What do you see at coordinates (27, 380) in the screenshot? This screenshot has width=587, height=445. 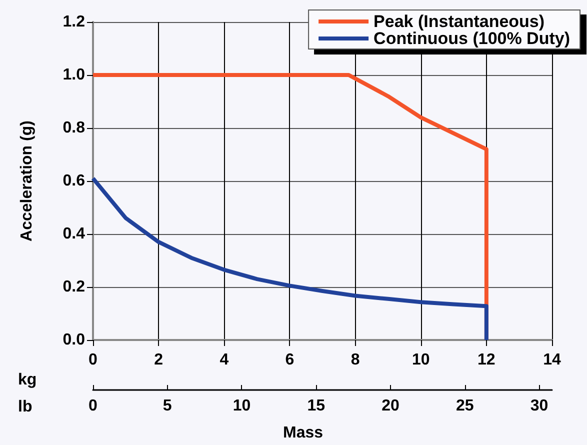 I see `text: kg` at bounding box center [27, 380].